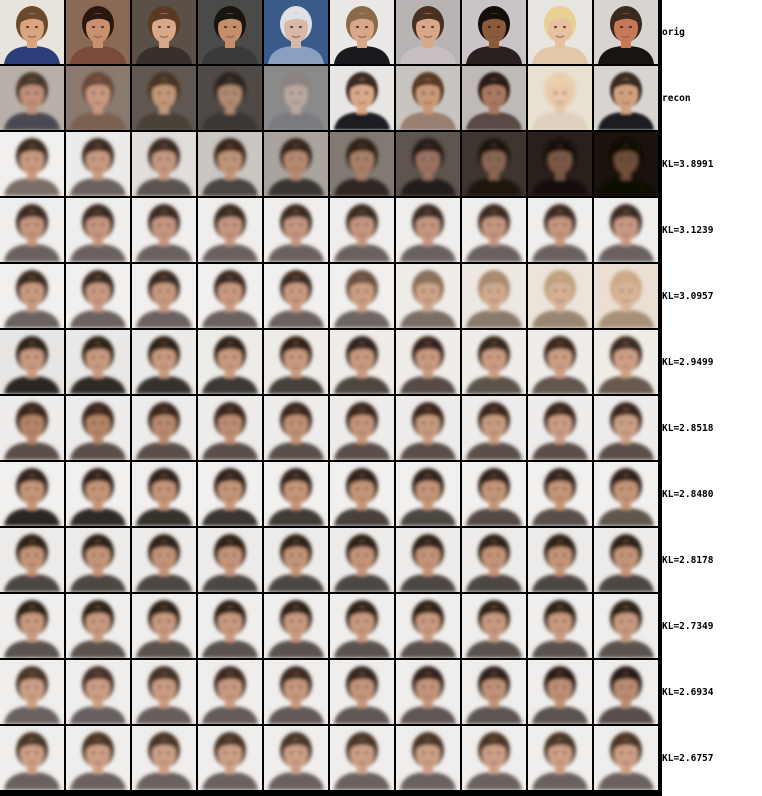  What do you see at coordinates (688, 296) in the screenshot?
I see `row-label: KL=3.0957` at bounding box center [688, 296].